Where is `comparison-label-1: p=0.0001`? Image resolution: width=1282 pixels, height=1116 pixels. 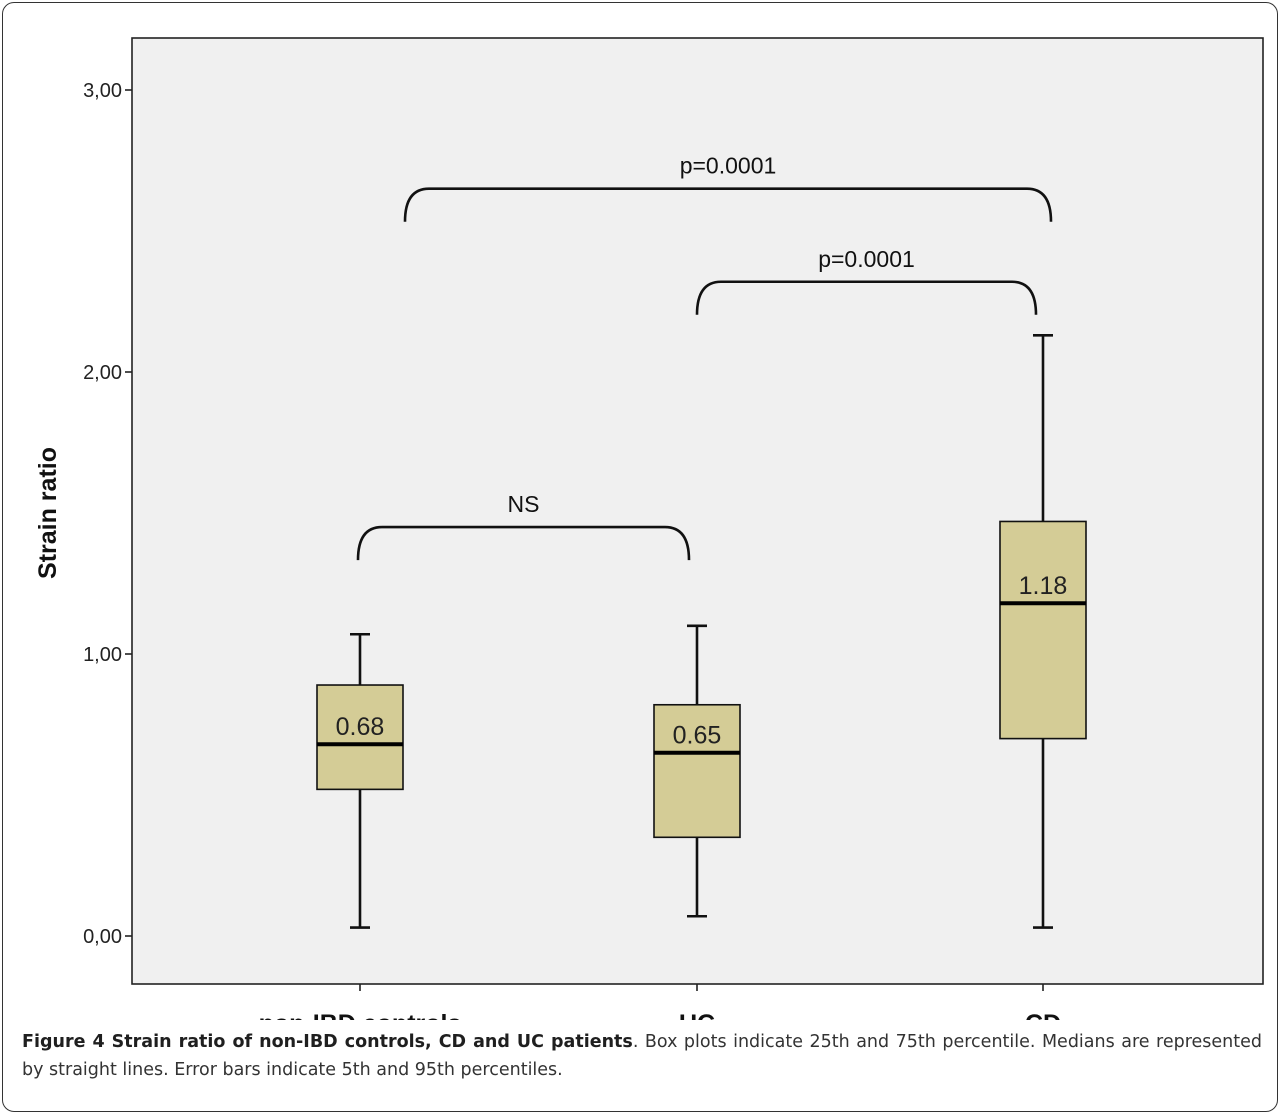 comparison-label-1: p=0.0001 is located at coordinates (866, 259).